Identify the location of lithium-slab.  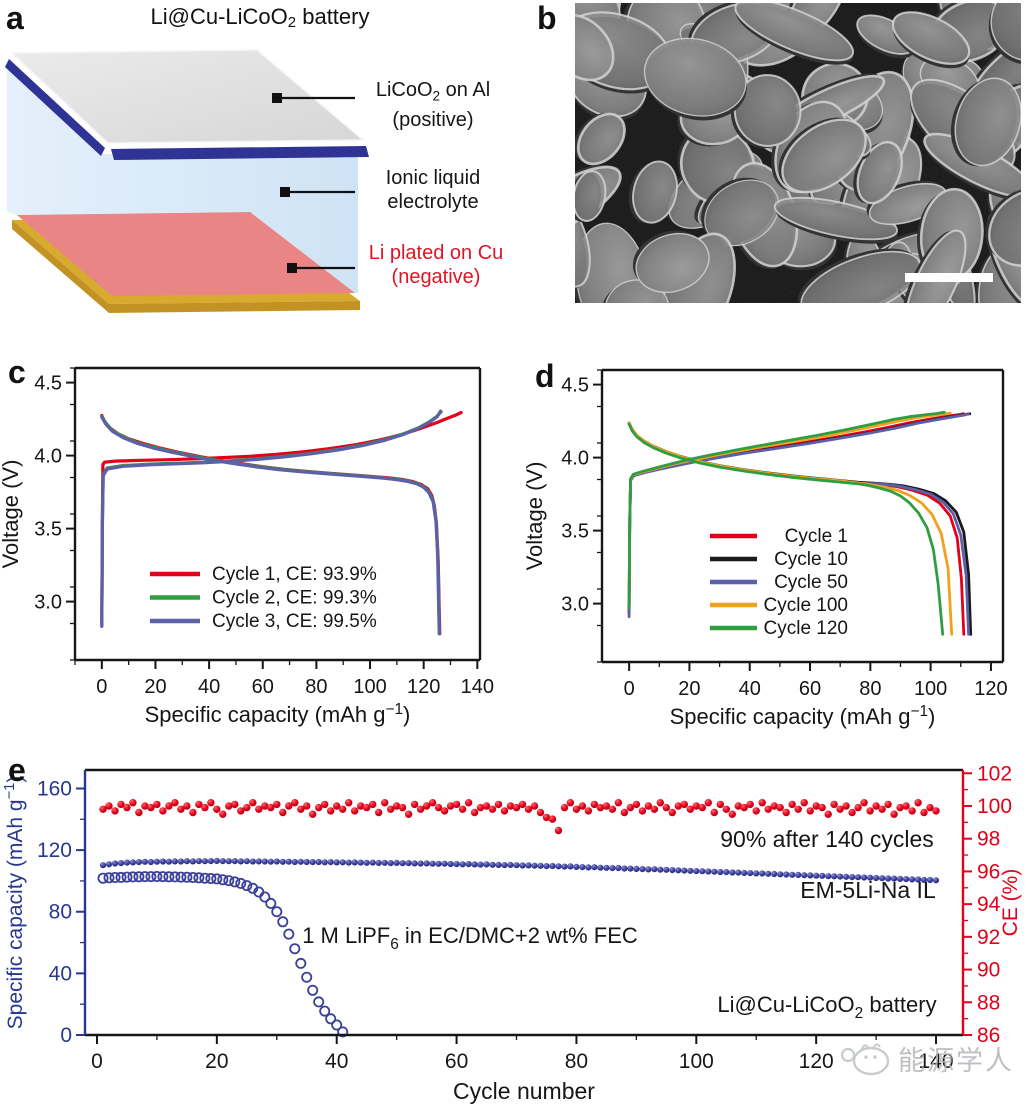
(186, 254).